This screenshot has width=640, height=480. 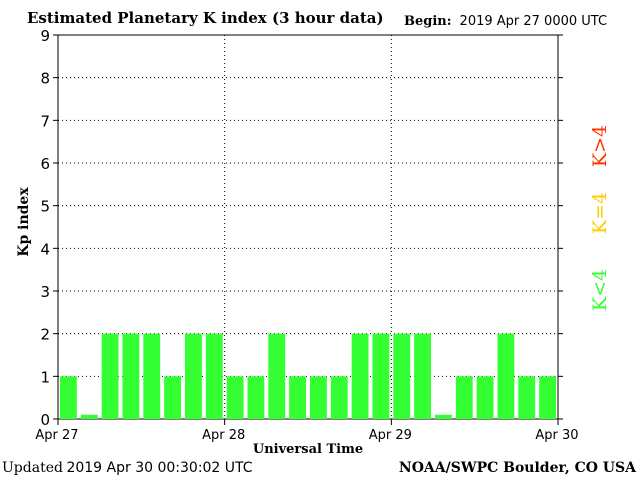 I want to click on x-axis-label: Universal Time, so click(x=308, y=449).